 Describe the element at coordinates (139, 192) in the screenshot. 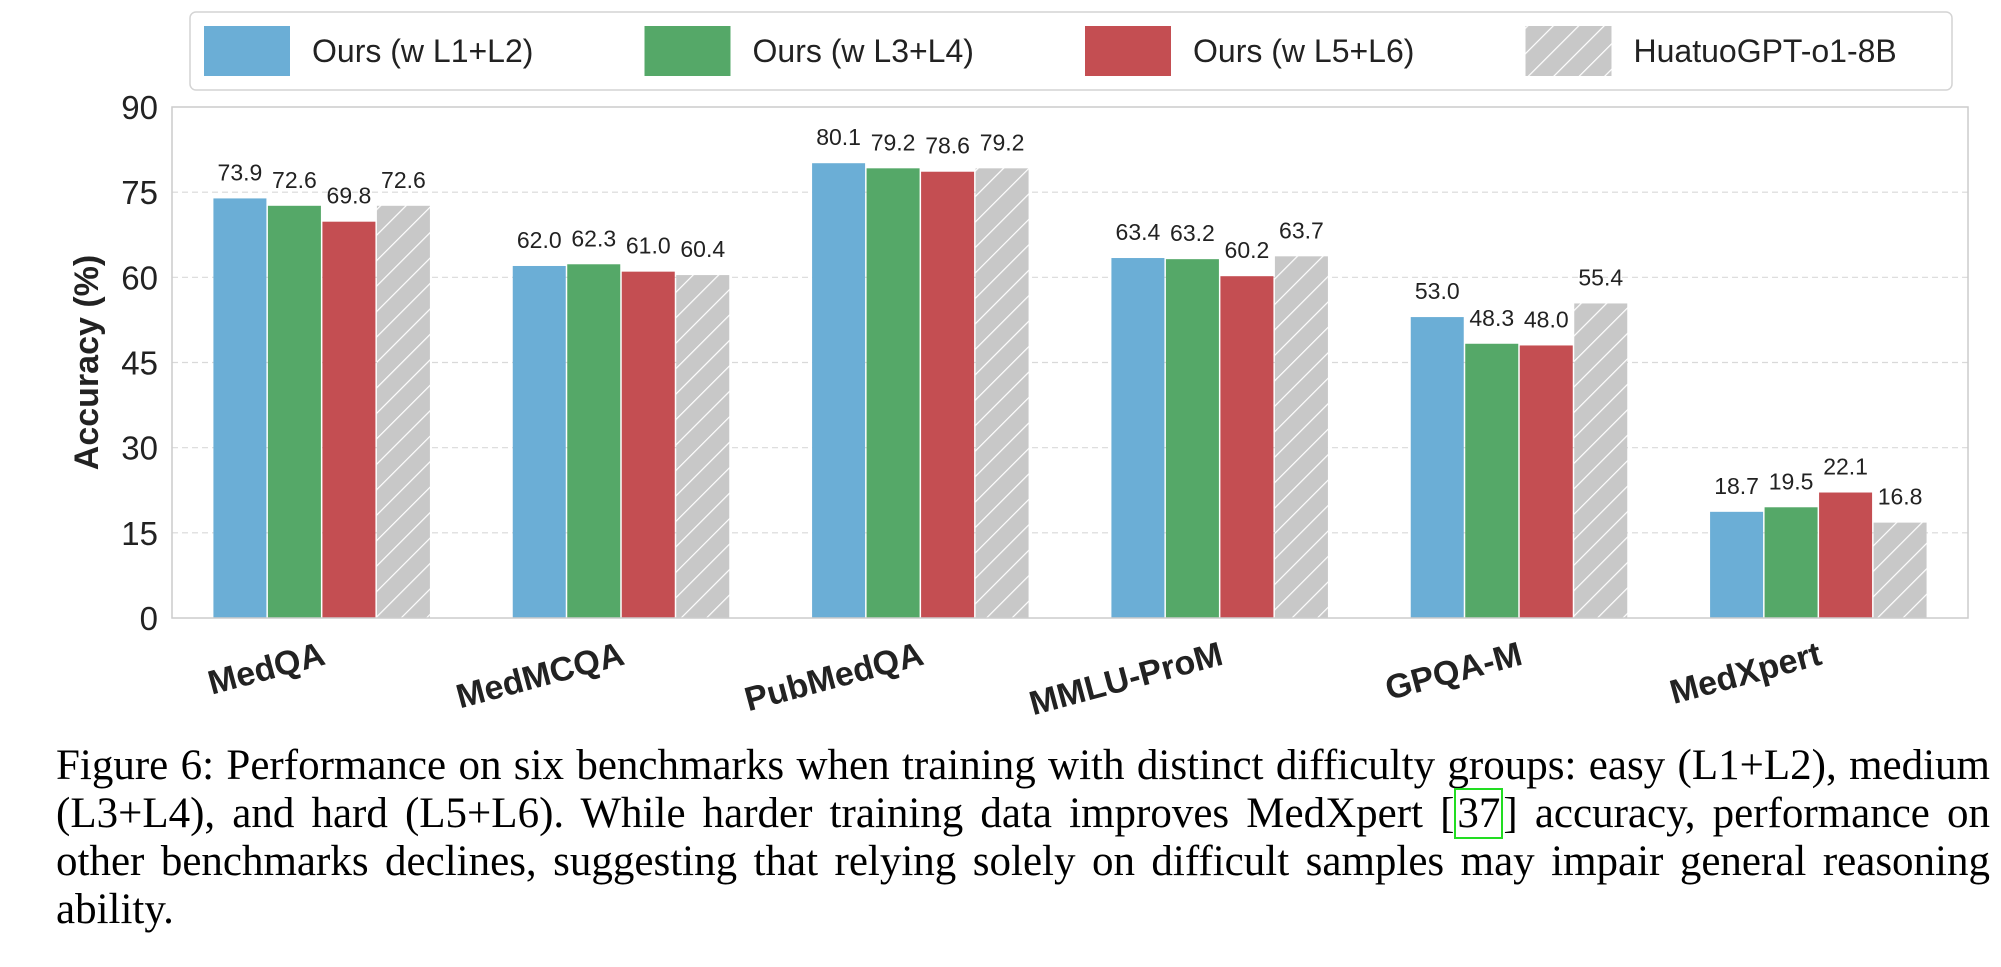

I see `y-tick-label: 75` at that location.